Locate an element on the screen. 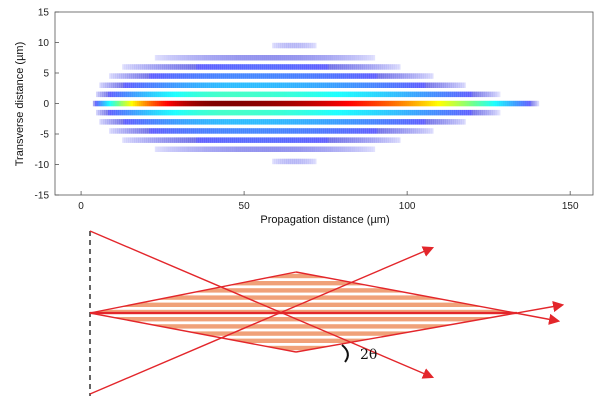  y-tick-label-5: -10 is located at coordinates (42, 165).